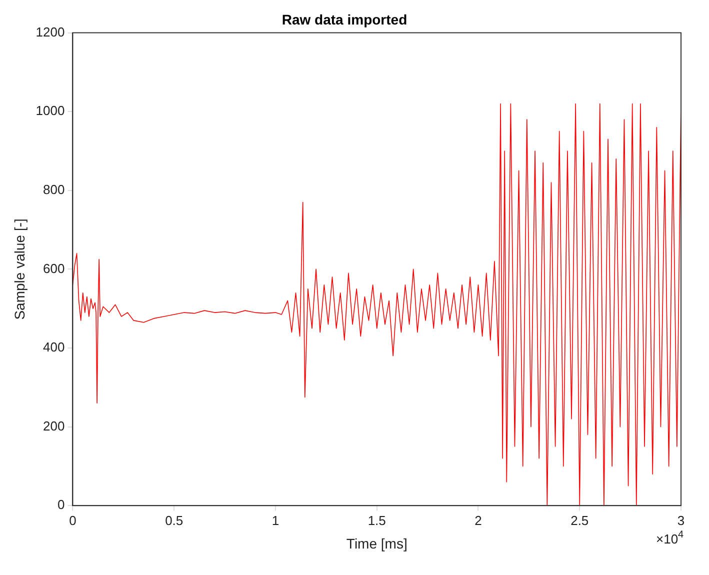  What do you see at coordinates (19, 269) in the screenshot?
I see `y-axis-title: Sample value [-]` at bounding box center [19, 269].